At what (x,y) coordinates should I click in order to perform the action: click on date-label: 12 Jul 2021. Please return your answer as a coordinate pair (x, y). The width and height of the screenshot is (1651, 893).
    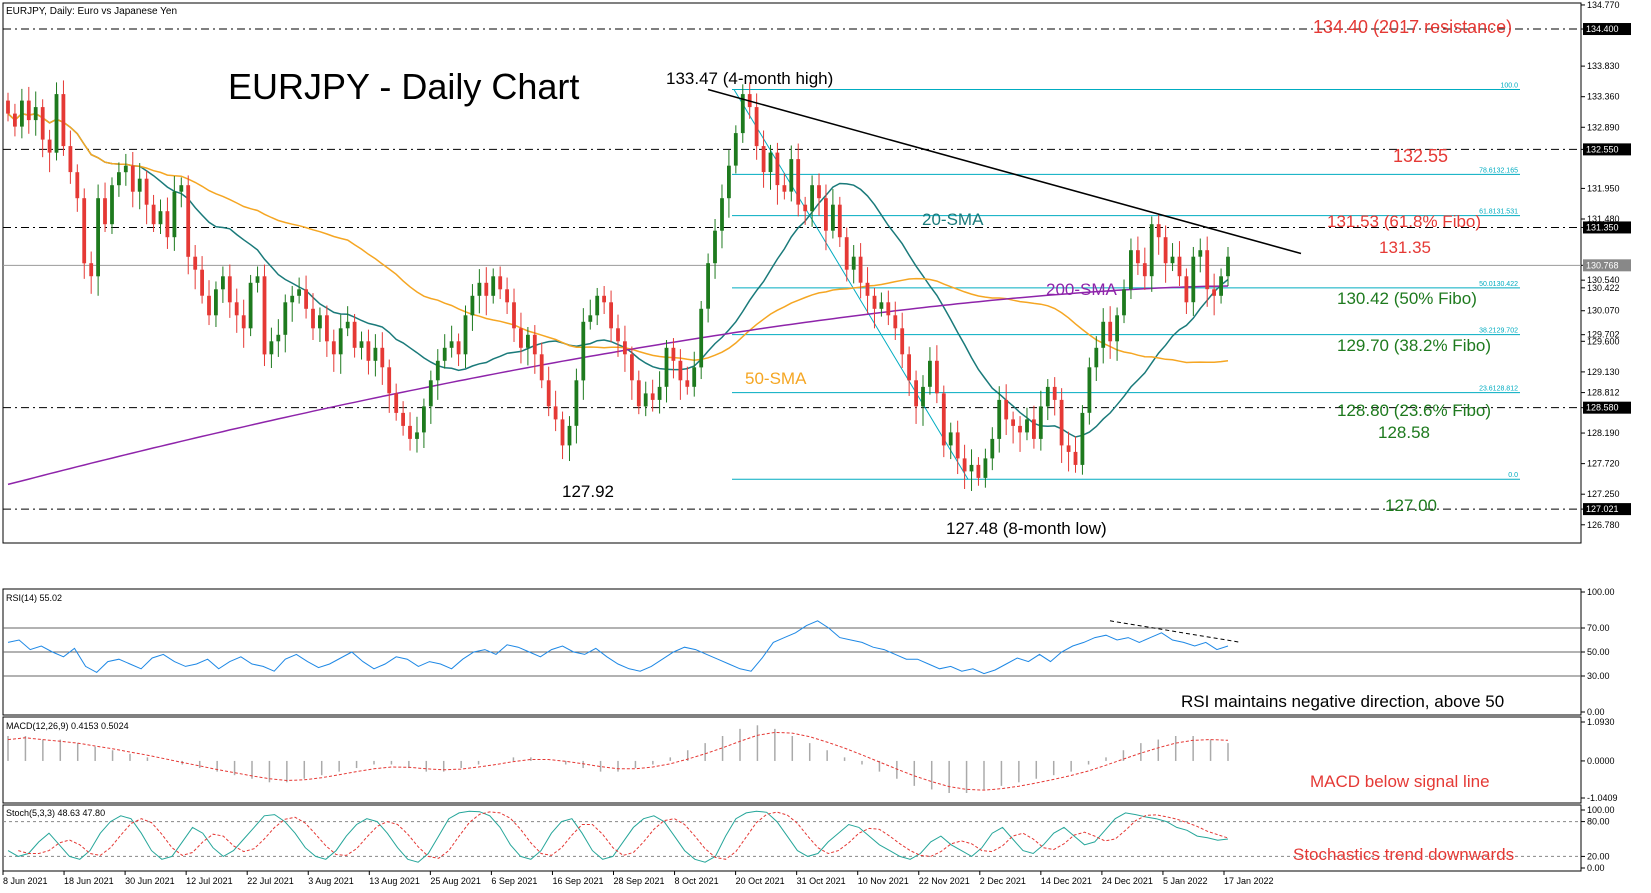
    Looking at the image, I should click on (209, 881).